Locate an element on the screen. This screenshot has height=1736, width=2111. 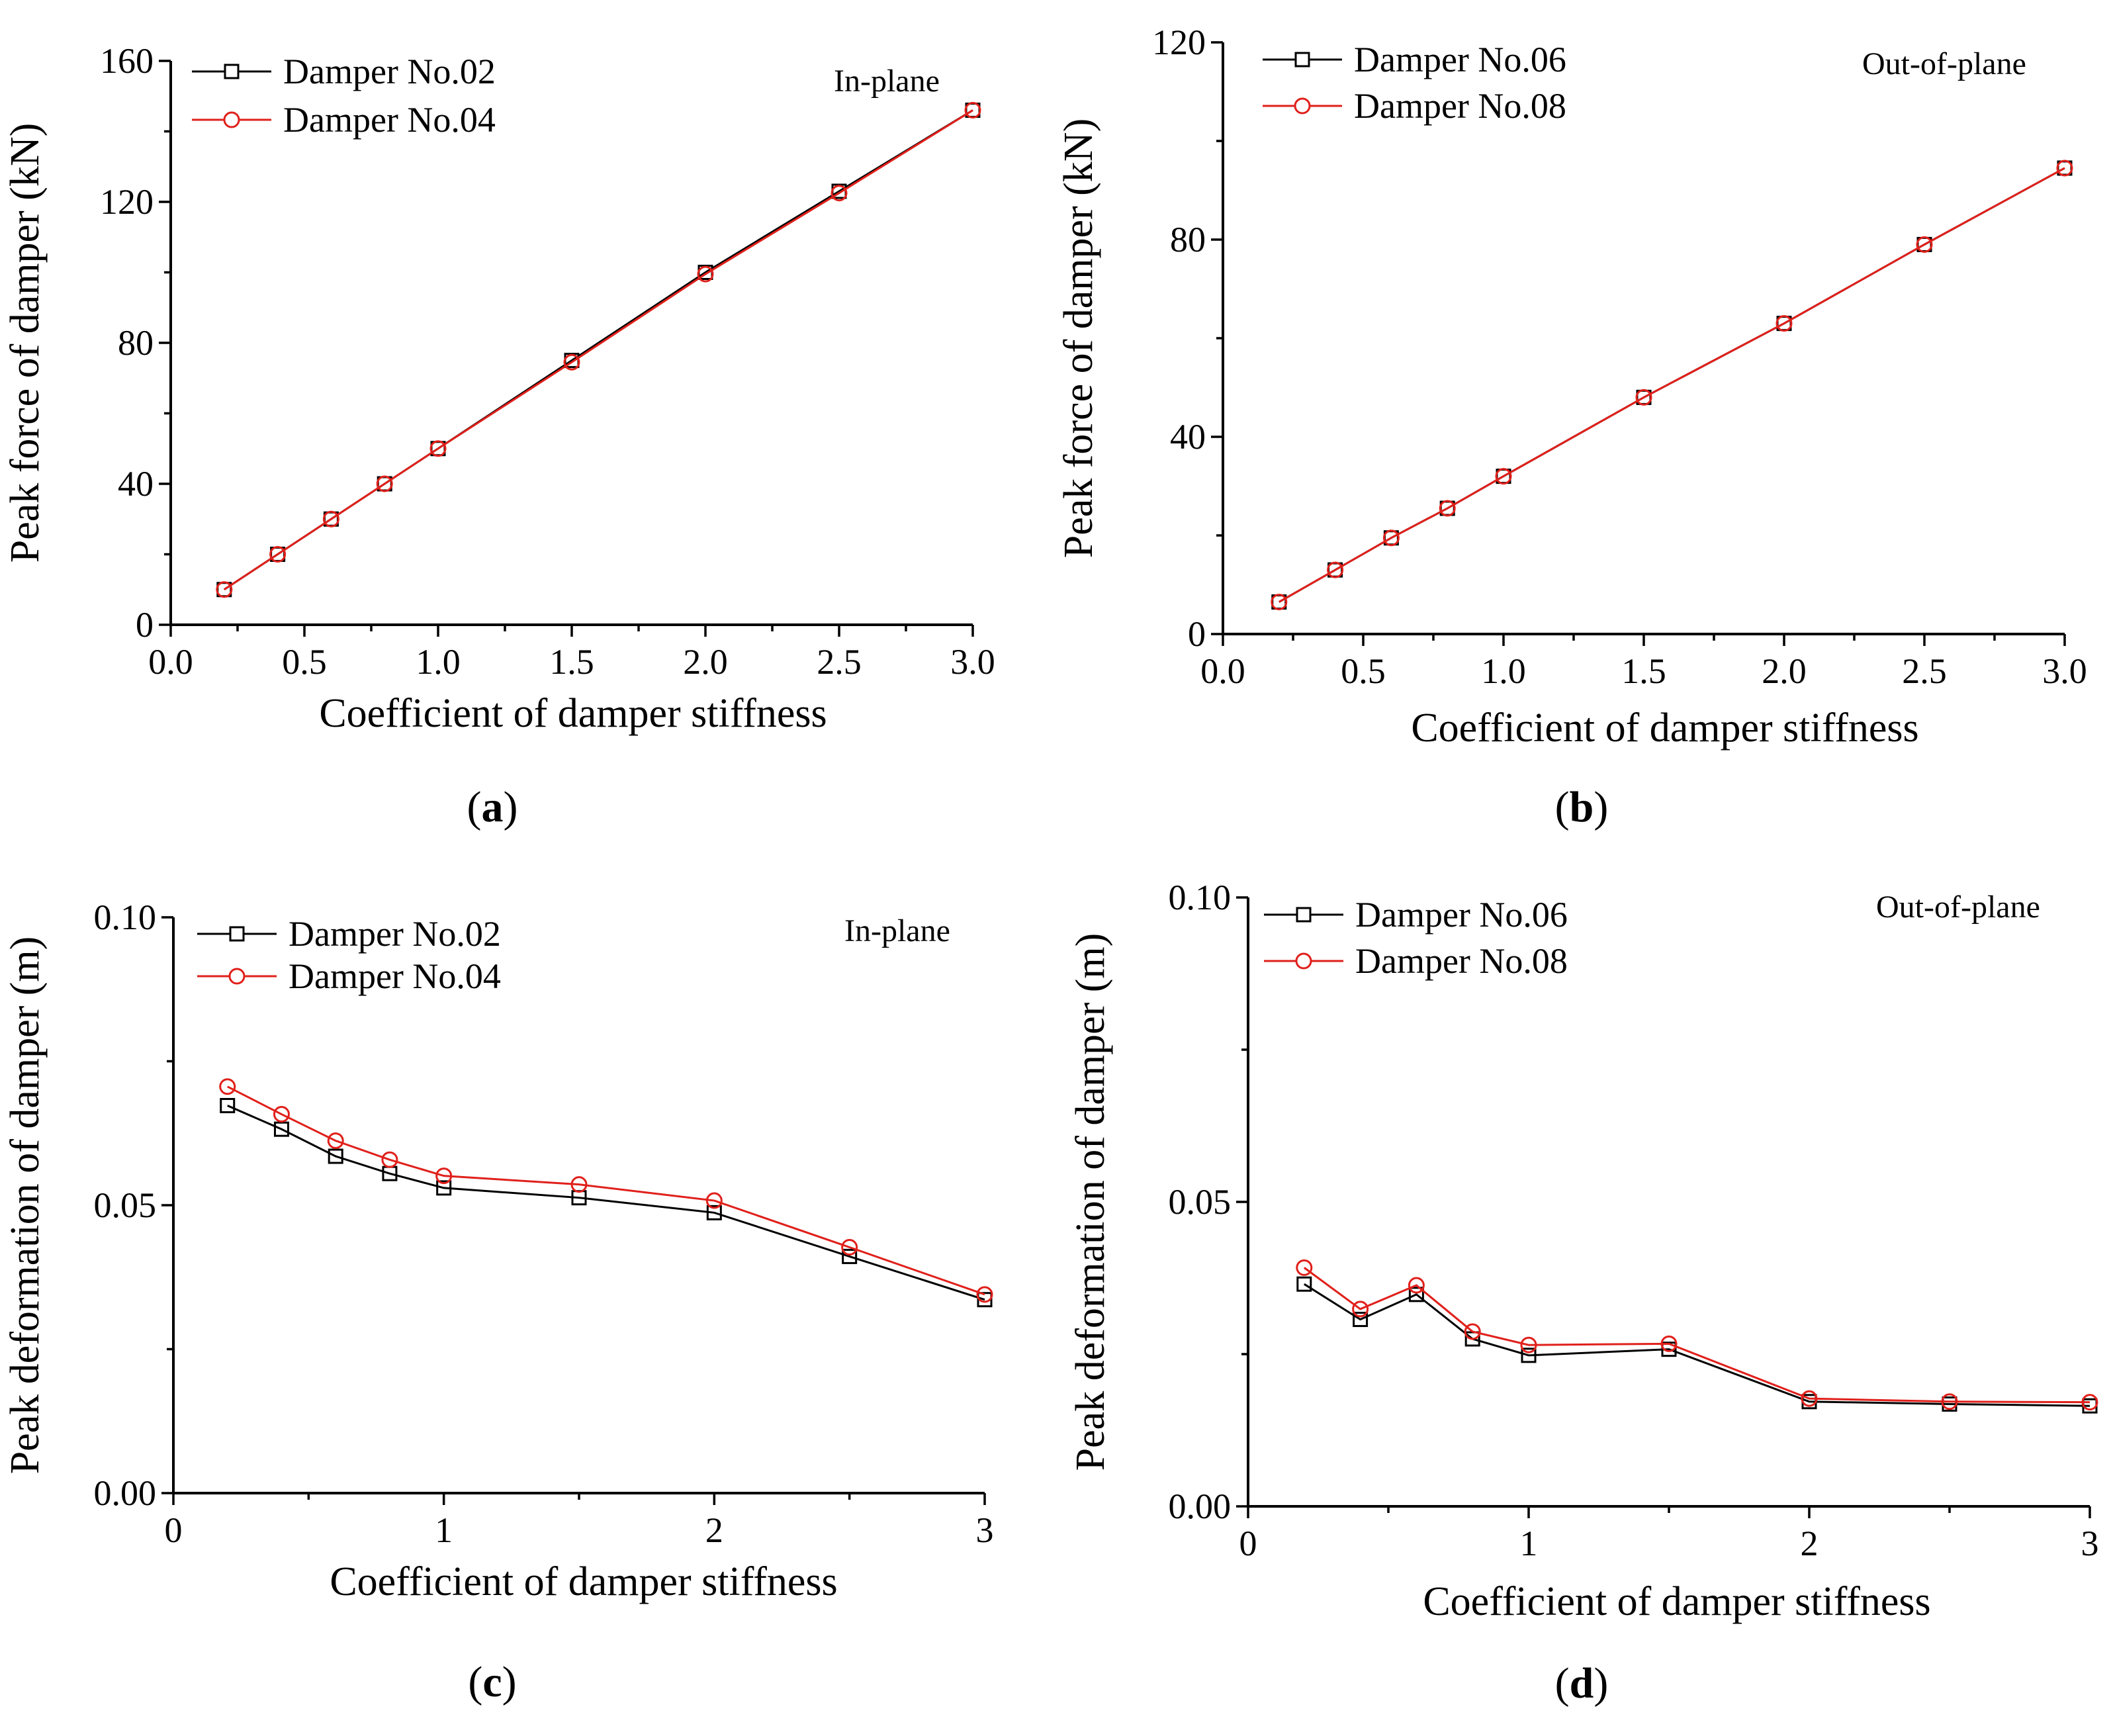
legend-label: Damper No.02 is located at coordinates (395, 934).